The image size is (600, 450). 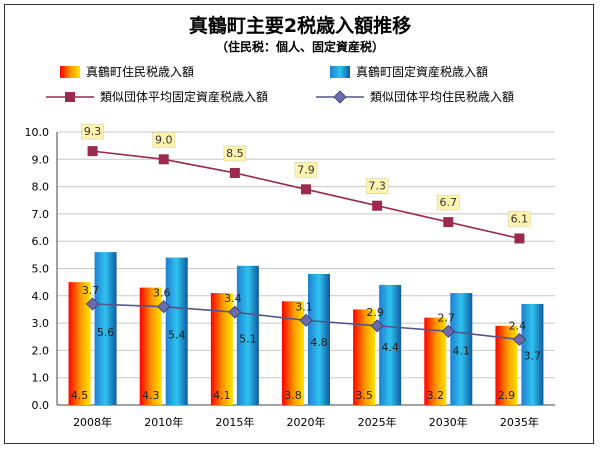 What do you see at coordinates (140, 71) in the screenshot?
I see `legend-label: 真鶴町住民税歳入額` at bounding box center [140, 71].